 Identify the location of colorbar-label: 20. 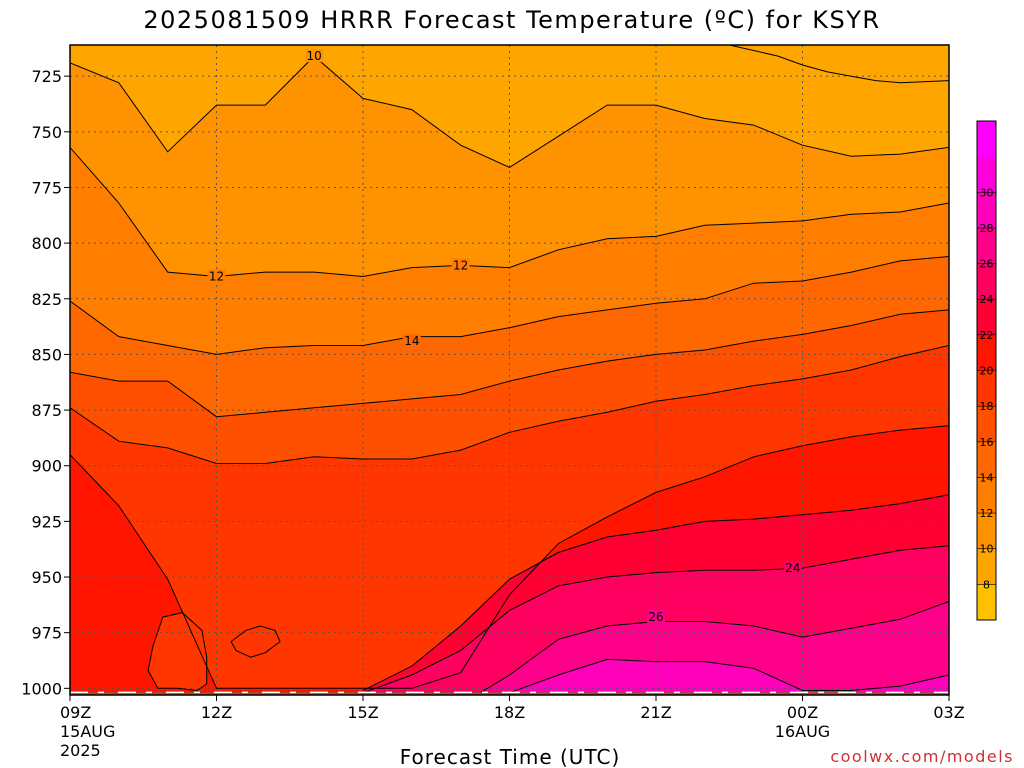
(987, 371).